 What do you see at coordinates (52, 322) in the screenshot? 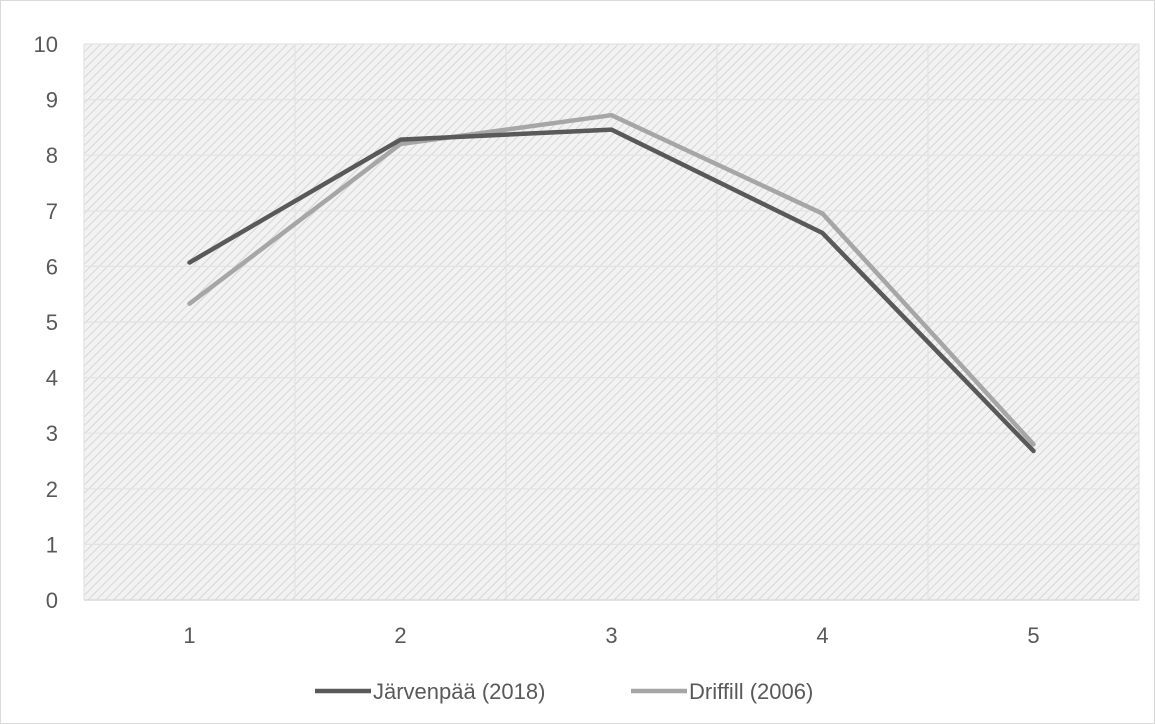
I see `y-tick-label: 5` at bounding box center [52, 322].